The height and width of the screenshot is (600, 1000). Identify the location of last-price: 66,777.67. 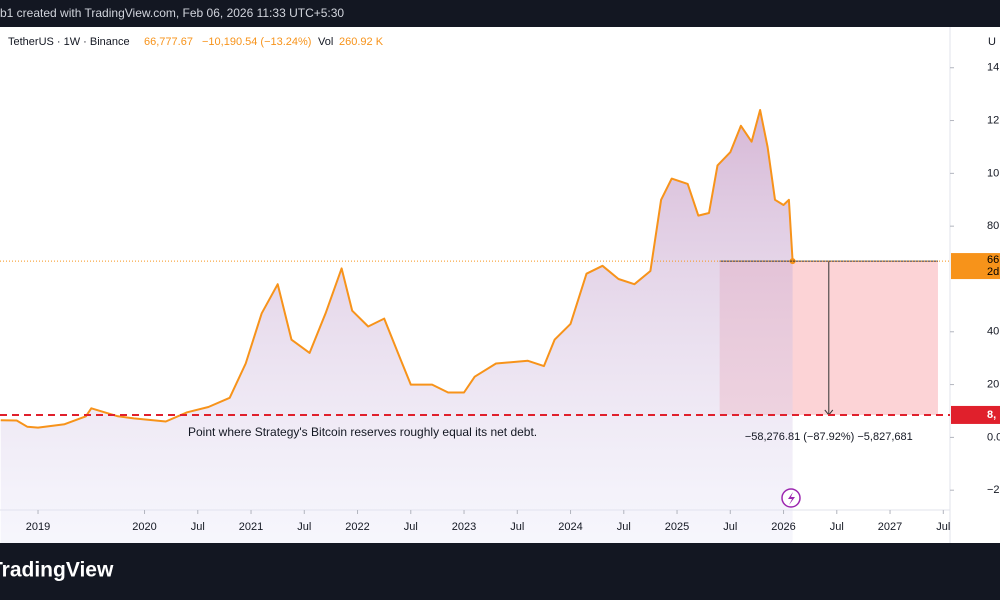
(168, 42).